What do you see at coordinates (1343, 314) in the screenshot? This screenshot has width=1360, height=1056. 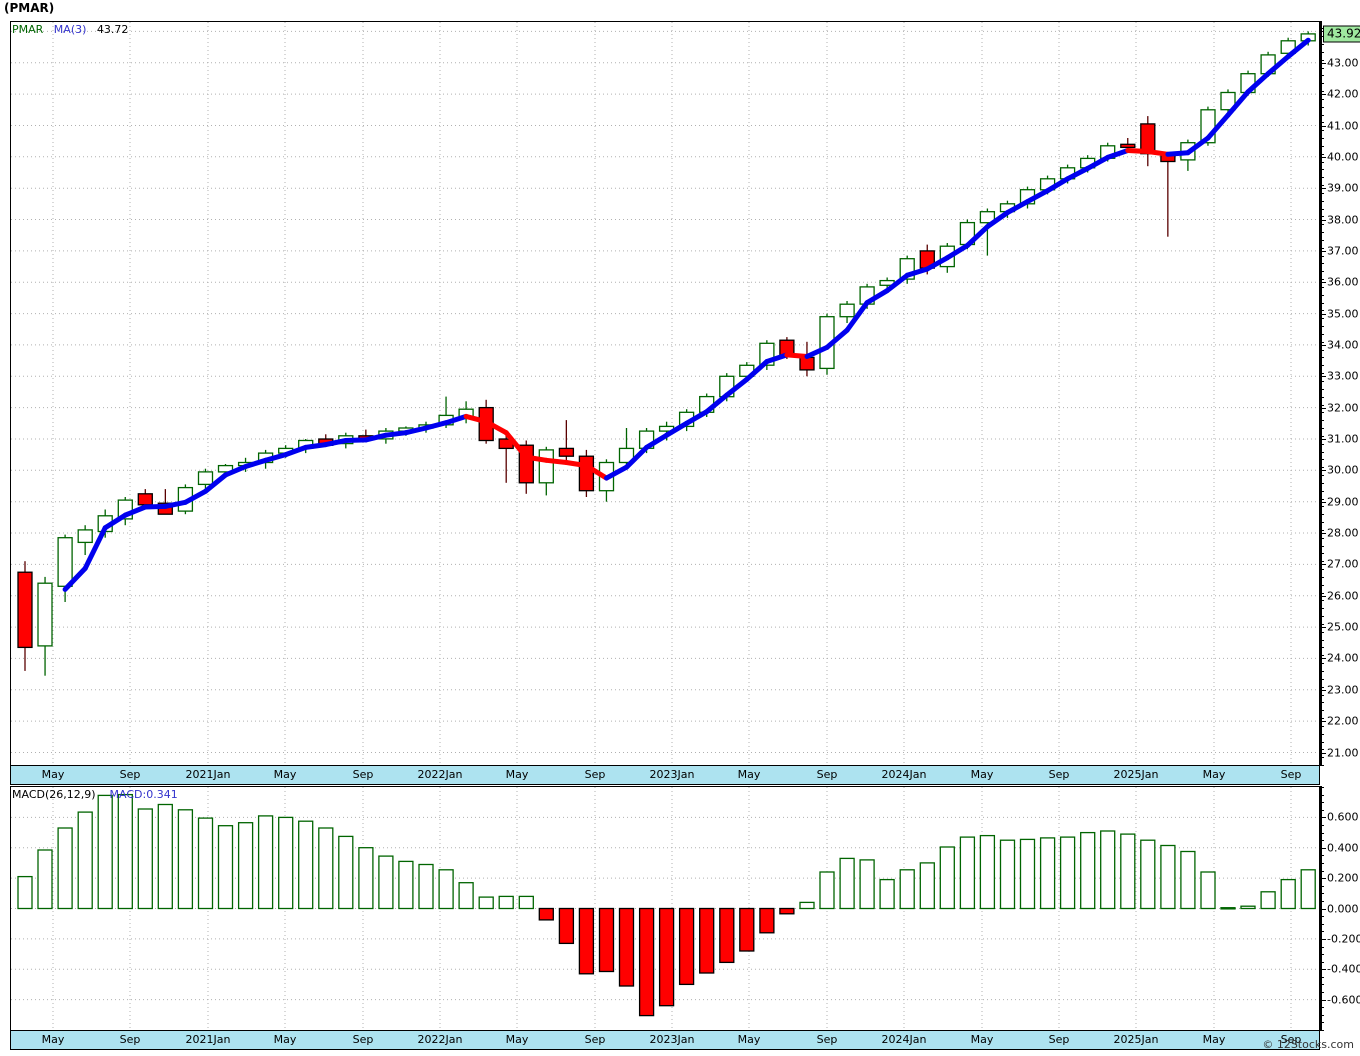 I see `price-axis-label: 35.00` at bounding box center [1343, 314].